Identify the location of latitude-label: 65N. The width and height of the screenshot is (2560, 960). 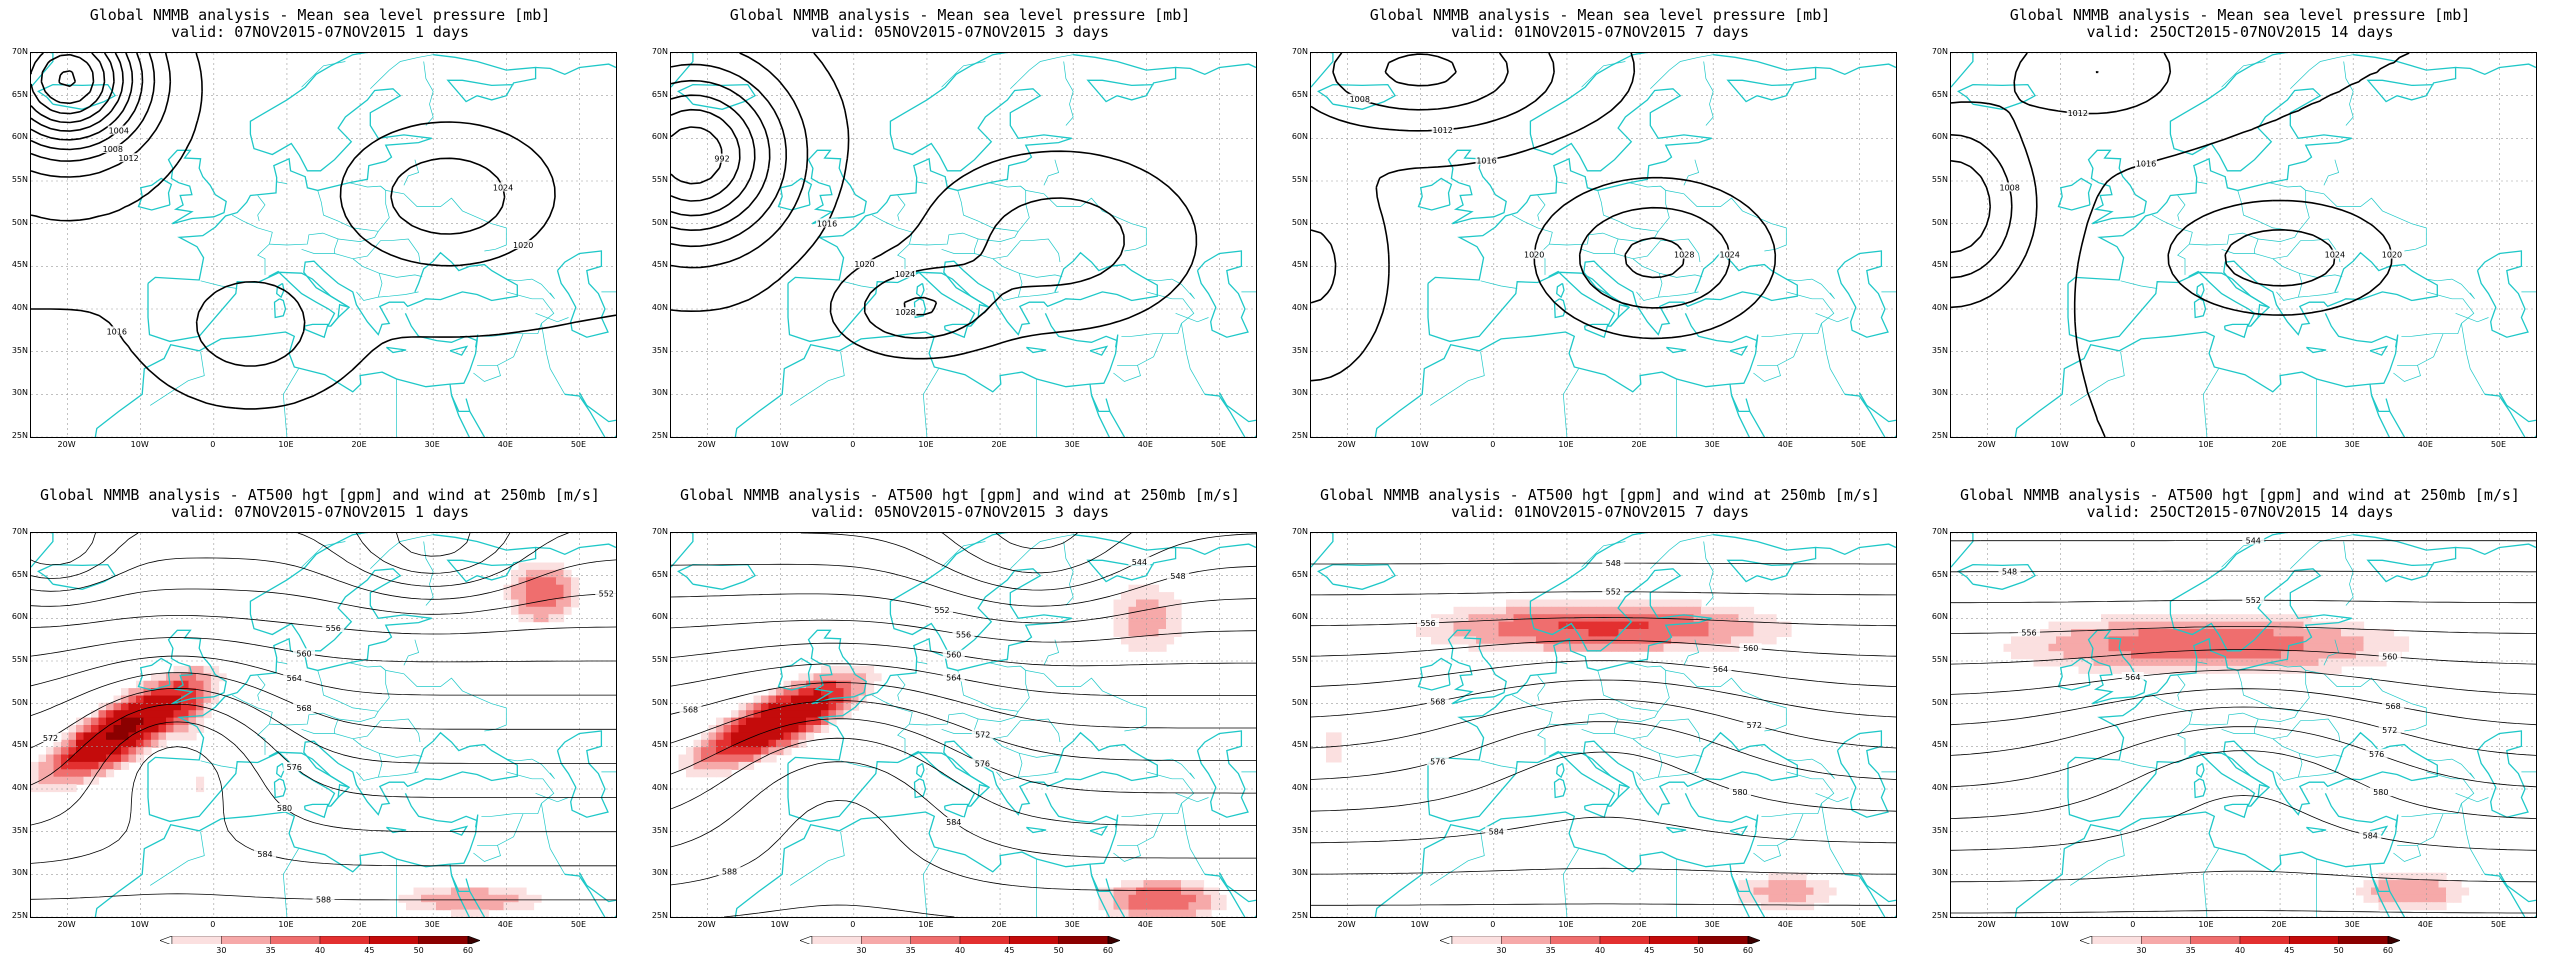
(19, 574).